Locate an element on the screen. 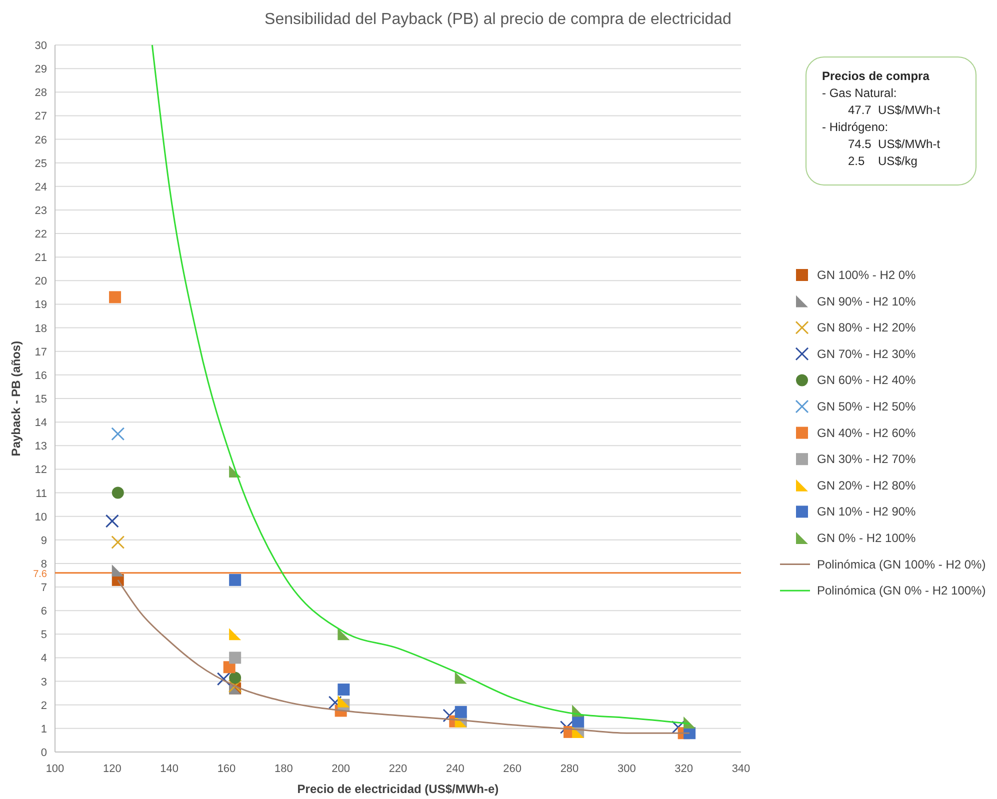 The image size is (997, 799). y-tick-label: 20 is located at coordinates (40, 282).